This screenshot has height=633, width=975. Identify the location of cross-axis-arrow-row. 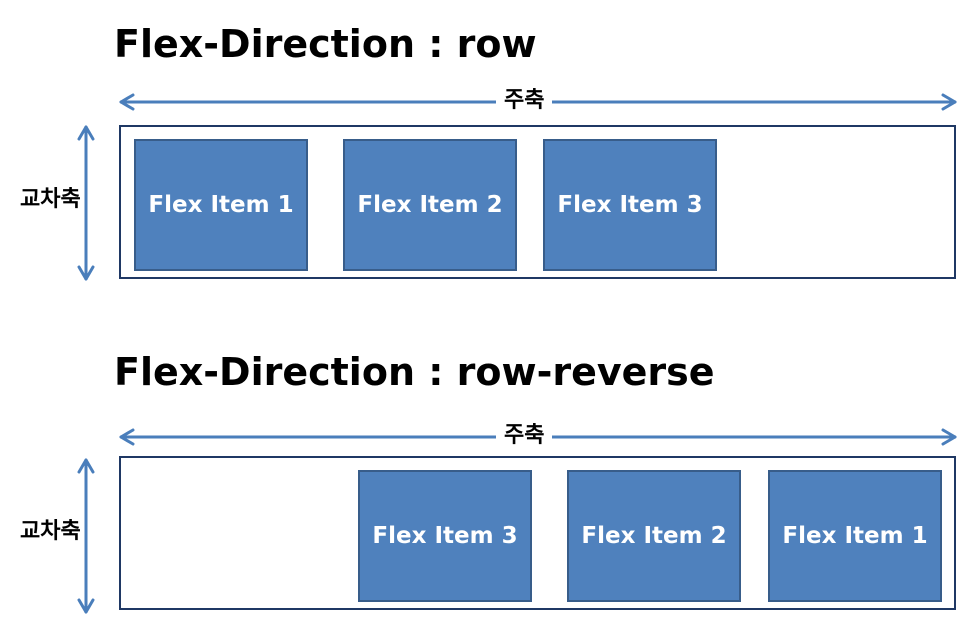
(86, 203).